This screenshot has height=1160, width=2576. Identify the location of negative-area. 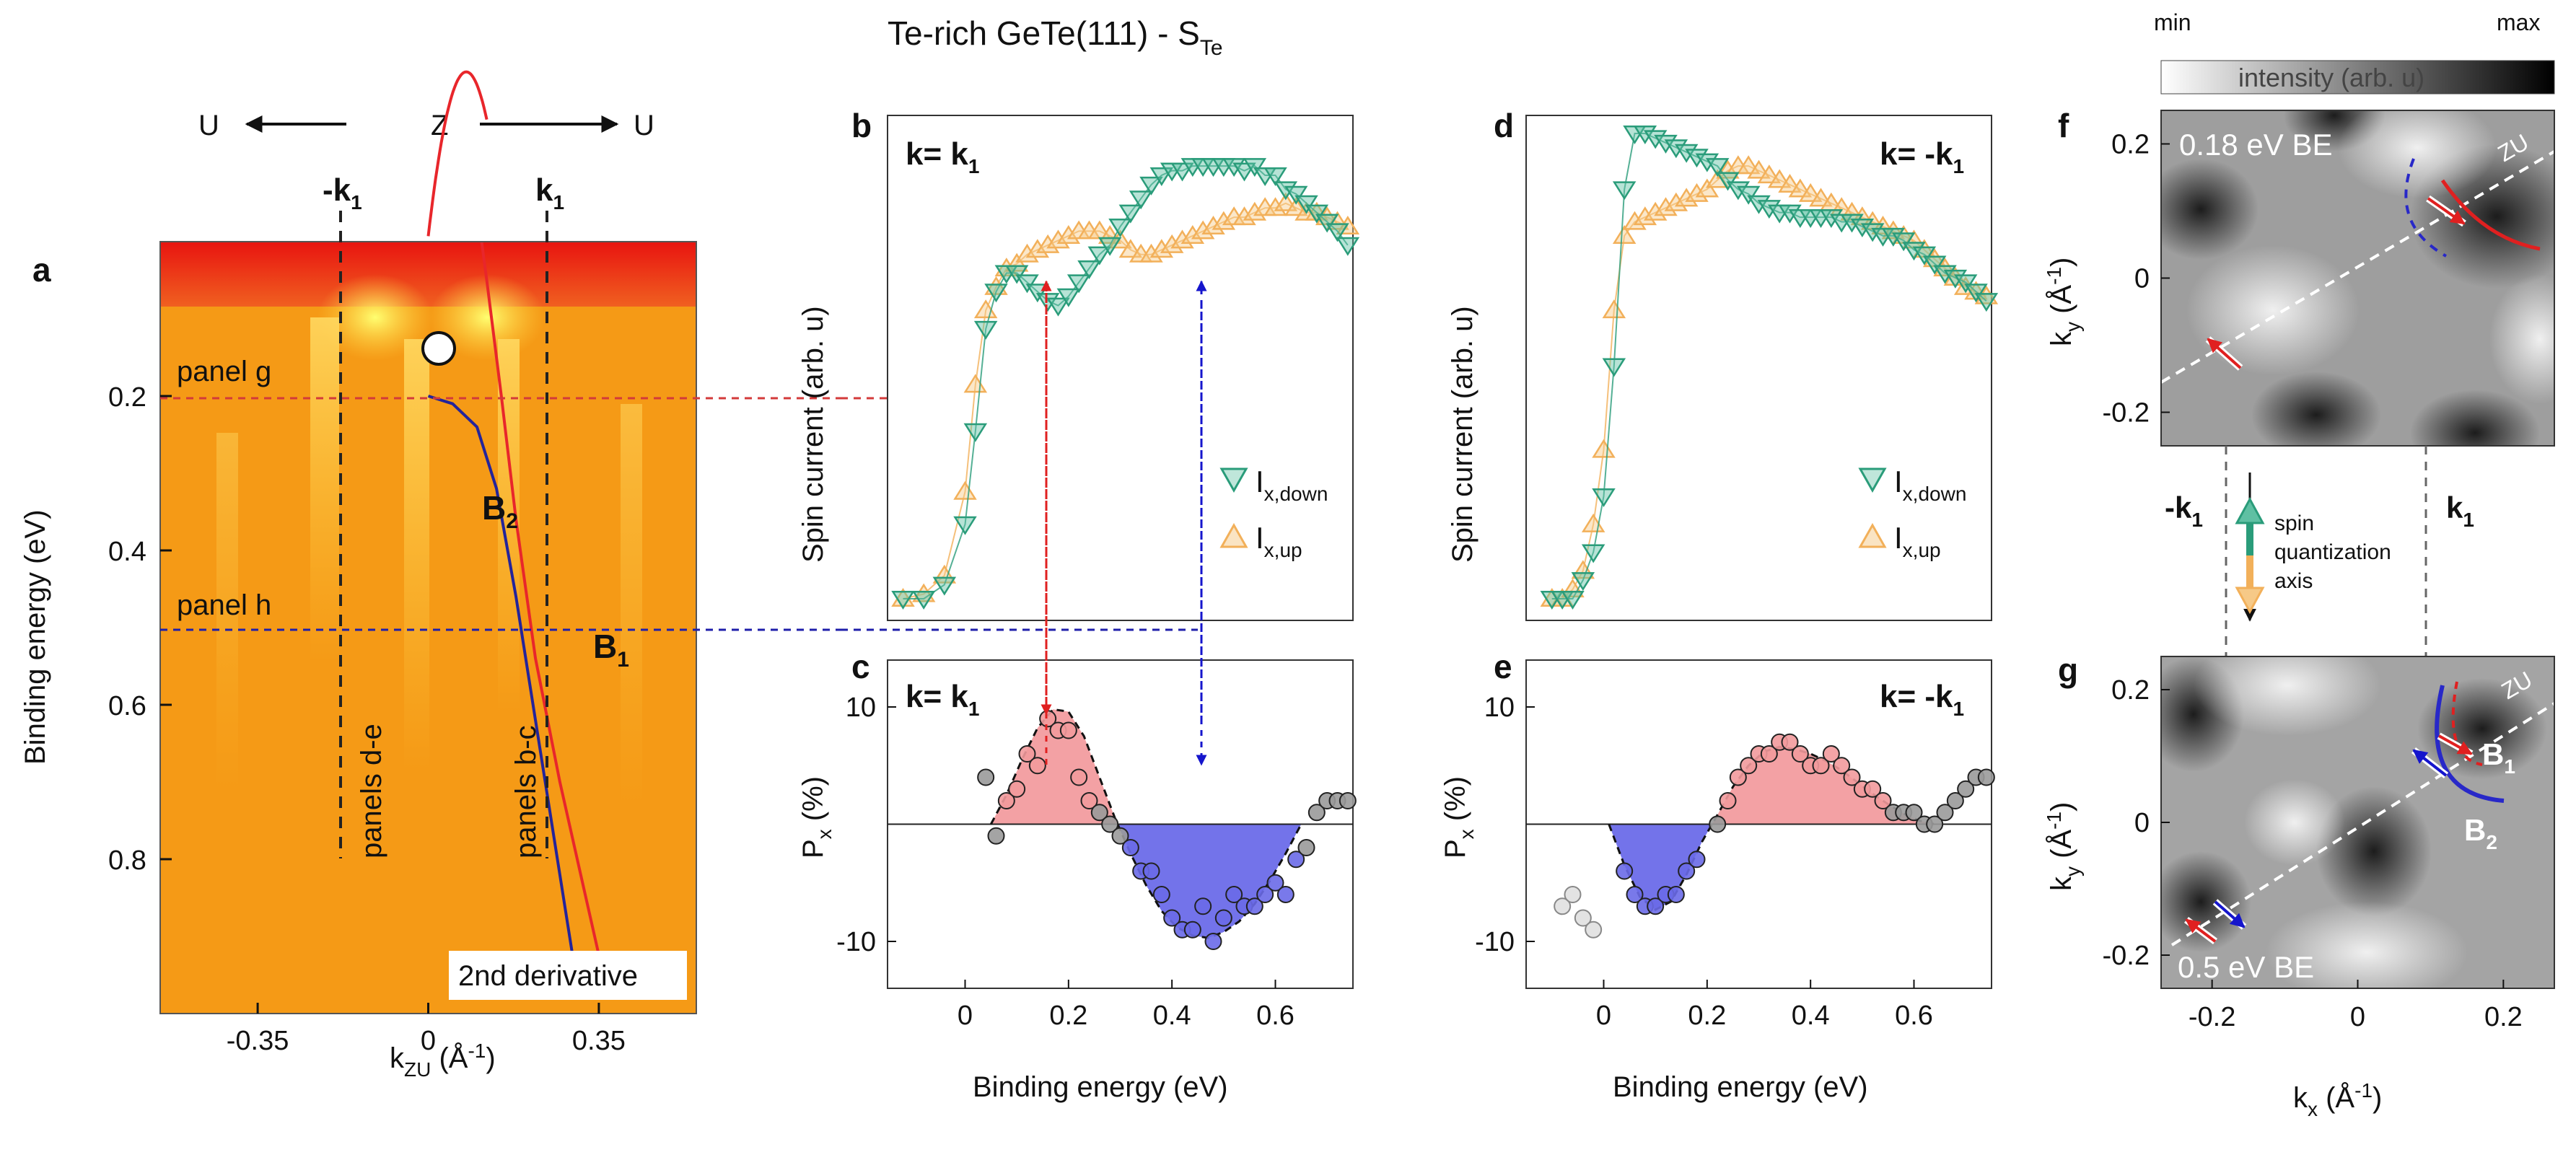
(1660, 867).